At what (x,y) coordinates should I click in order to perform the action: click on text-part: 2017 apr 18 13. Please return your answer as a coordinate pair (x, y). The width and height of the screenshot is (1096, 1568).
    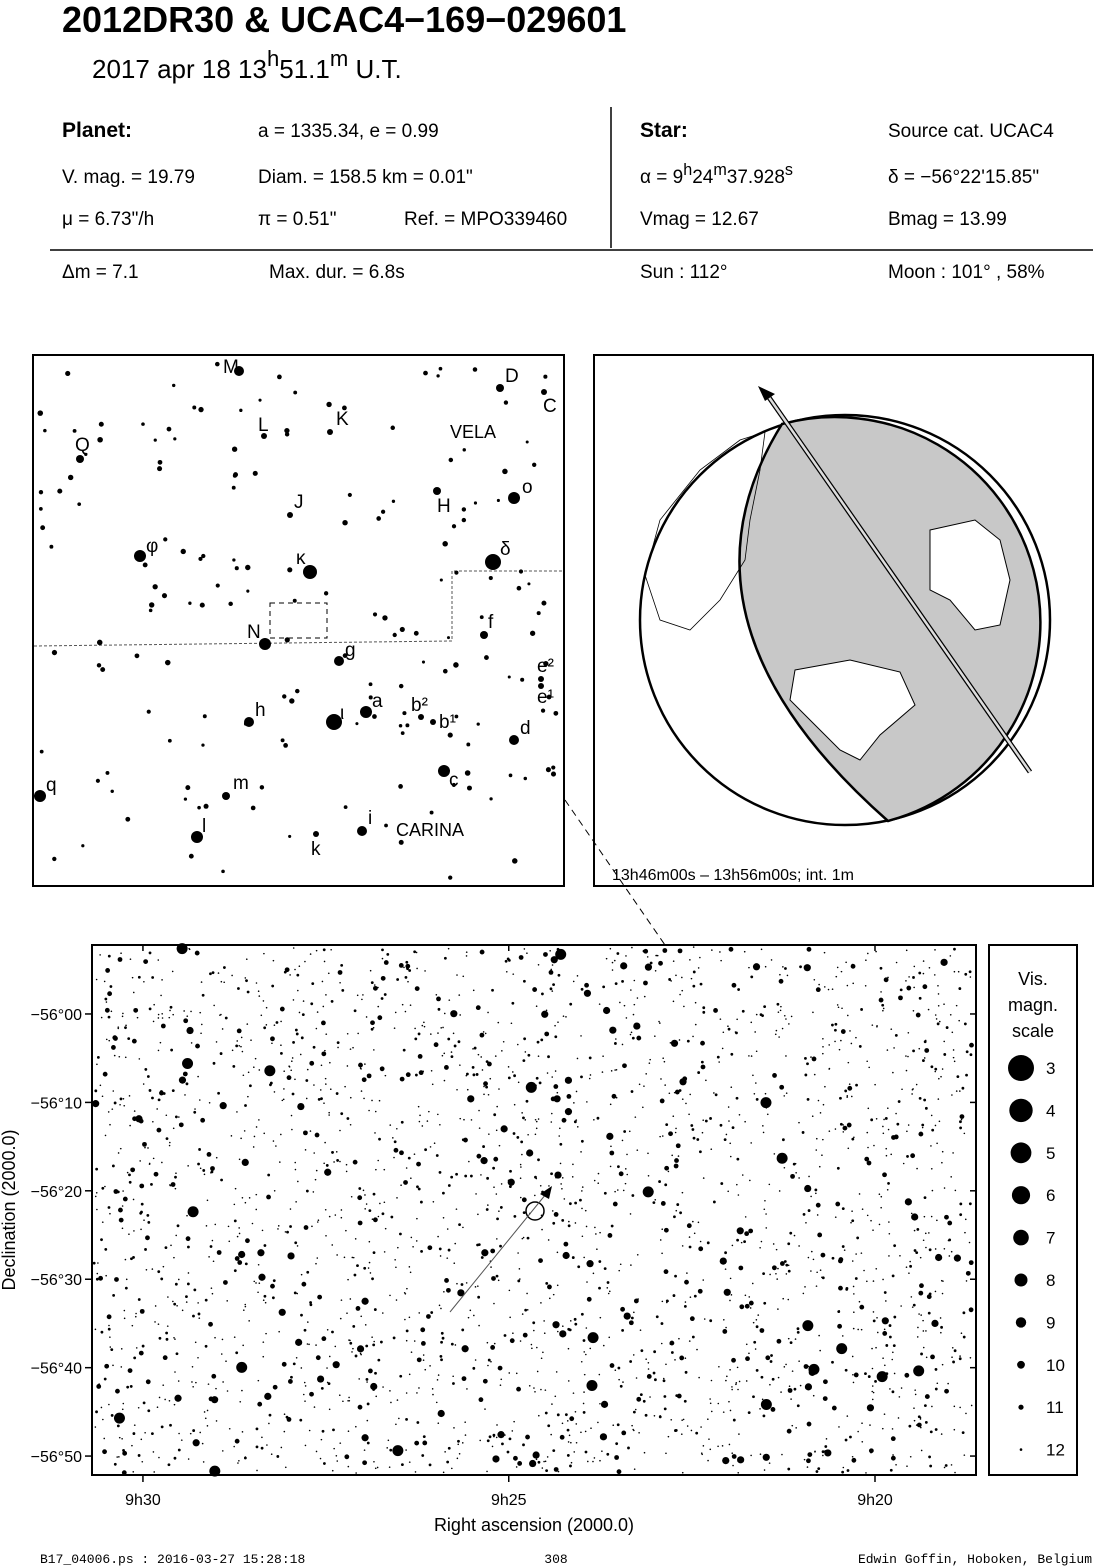
    Looking at the image, I should click on (179, 69).